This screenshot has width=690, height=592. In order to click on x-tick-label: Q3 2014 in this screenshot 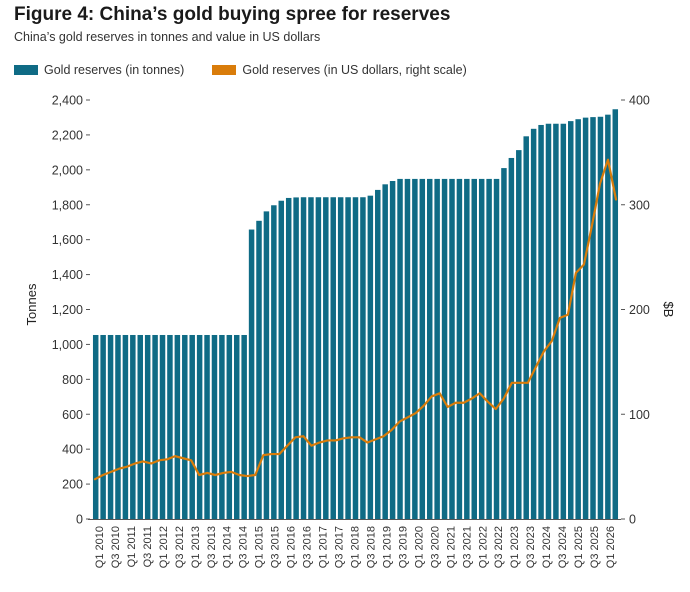, I will do `click(244, 547)`.